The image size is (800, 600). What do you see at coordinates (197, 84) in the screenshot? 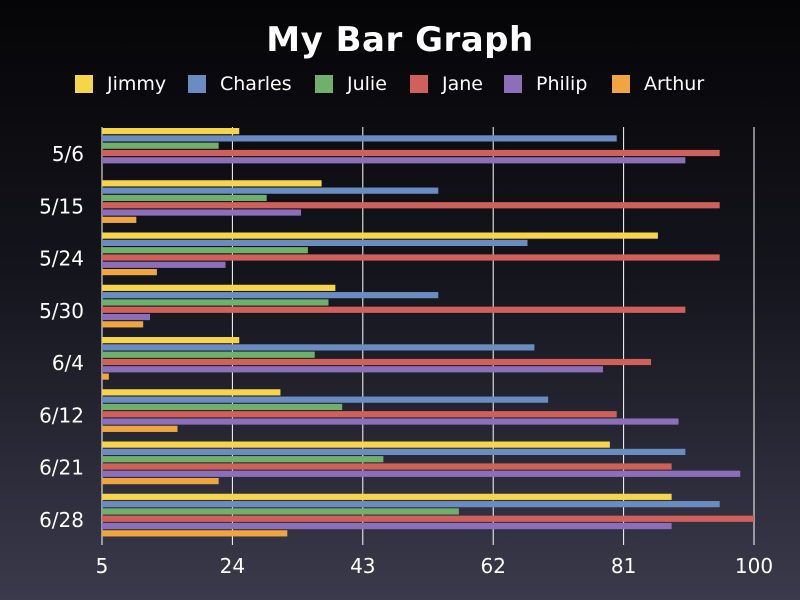
I see `legend-swatch-charles` at bounding box center [197, 84].